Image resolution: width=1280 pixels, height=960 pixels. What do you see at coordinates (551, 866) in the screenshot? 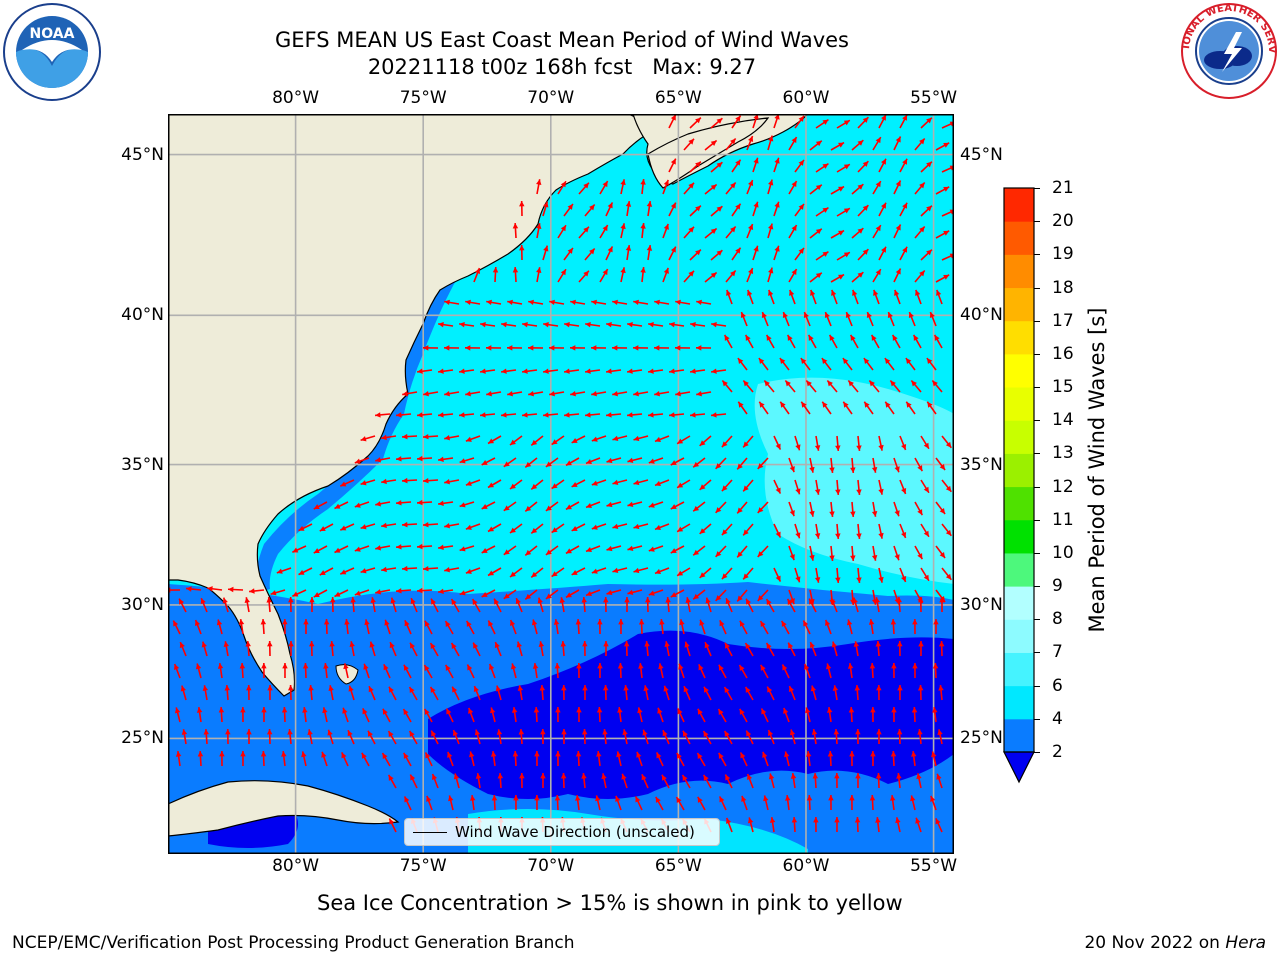
I see `longitude-tick-label: 70°W` at bounding box center [551, 866].